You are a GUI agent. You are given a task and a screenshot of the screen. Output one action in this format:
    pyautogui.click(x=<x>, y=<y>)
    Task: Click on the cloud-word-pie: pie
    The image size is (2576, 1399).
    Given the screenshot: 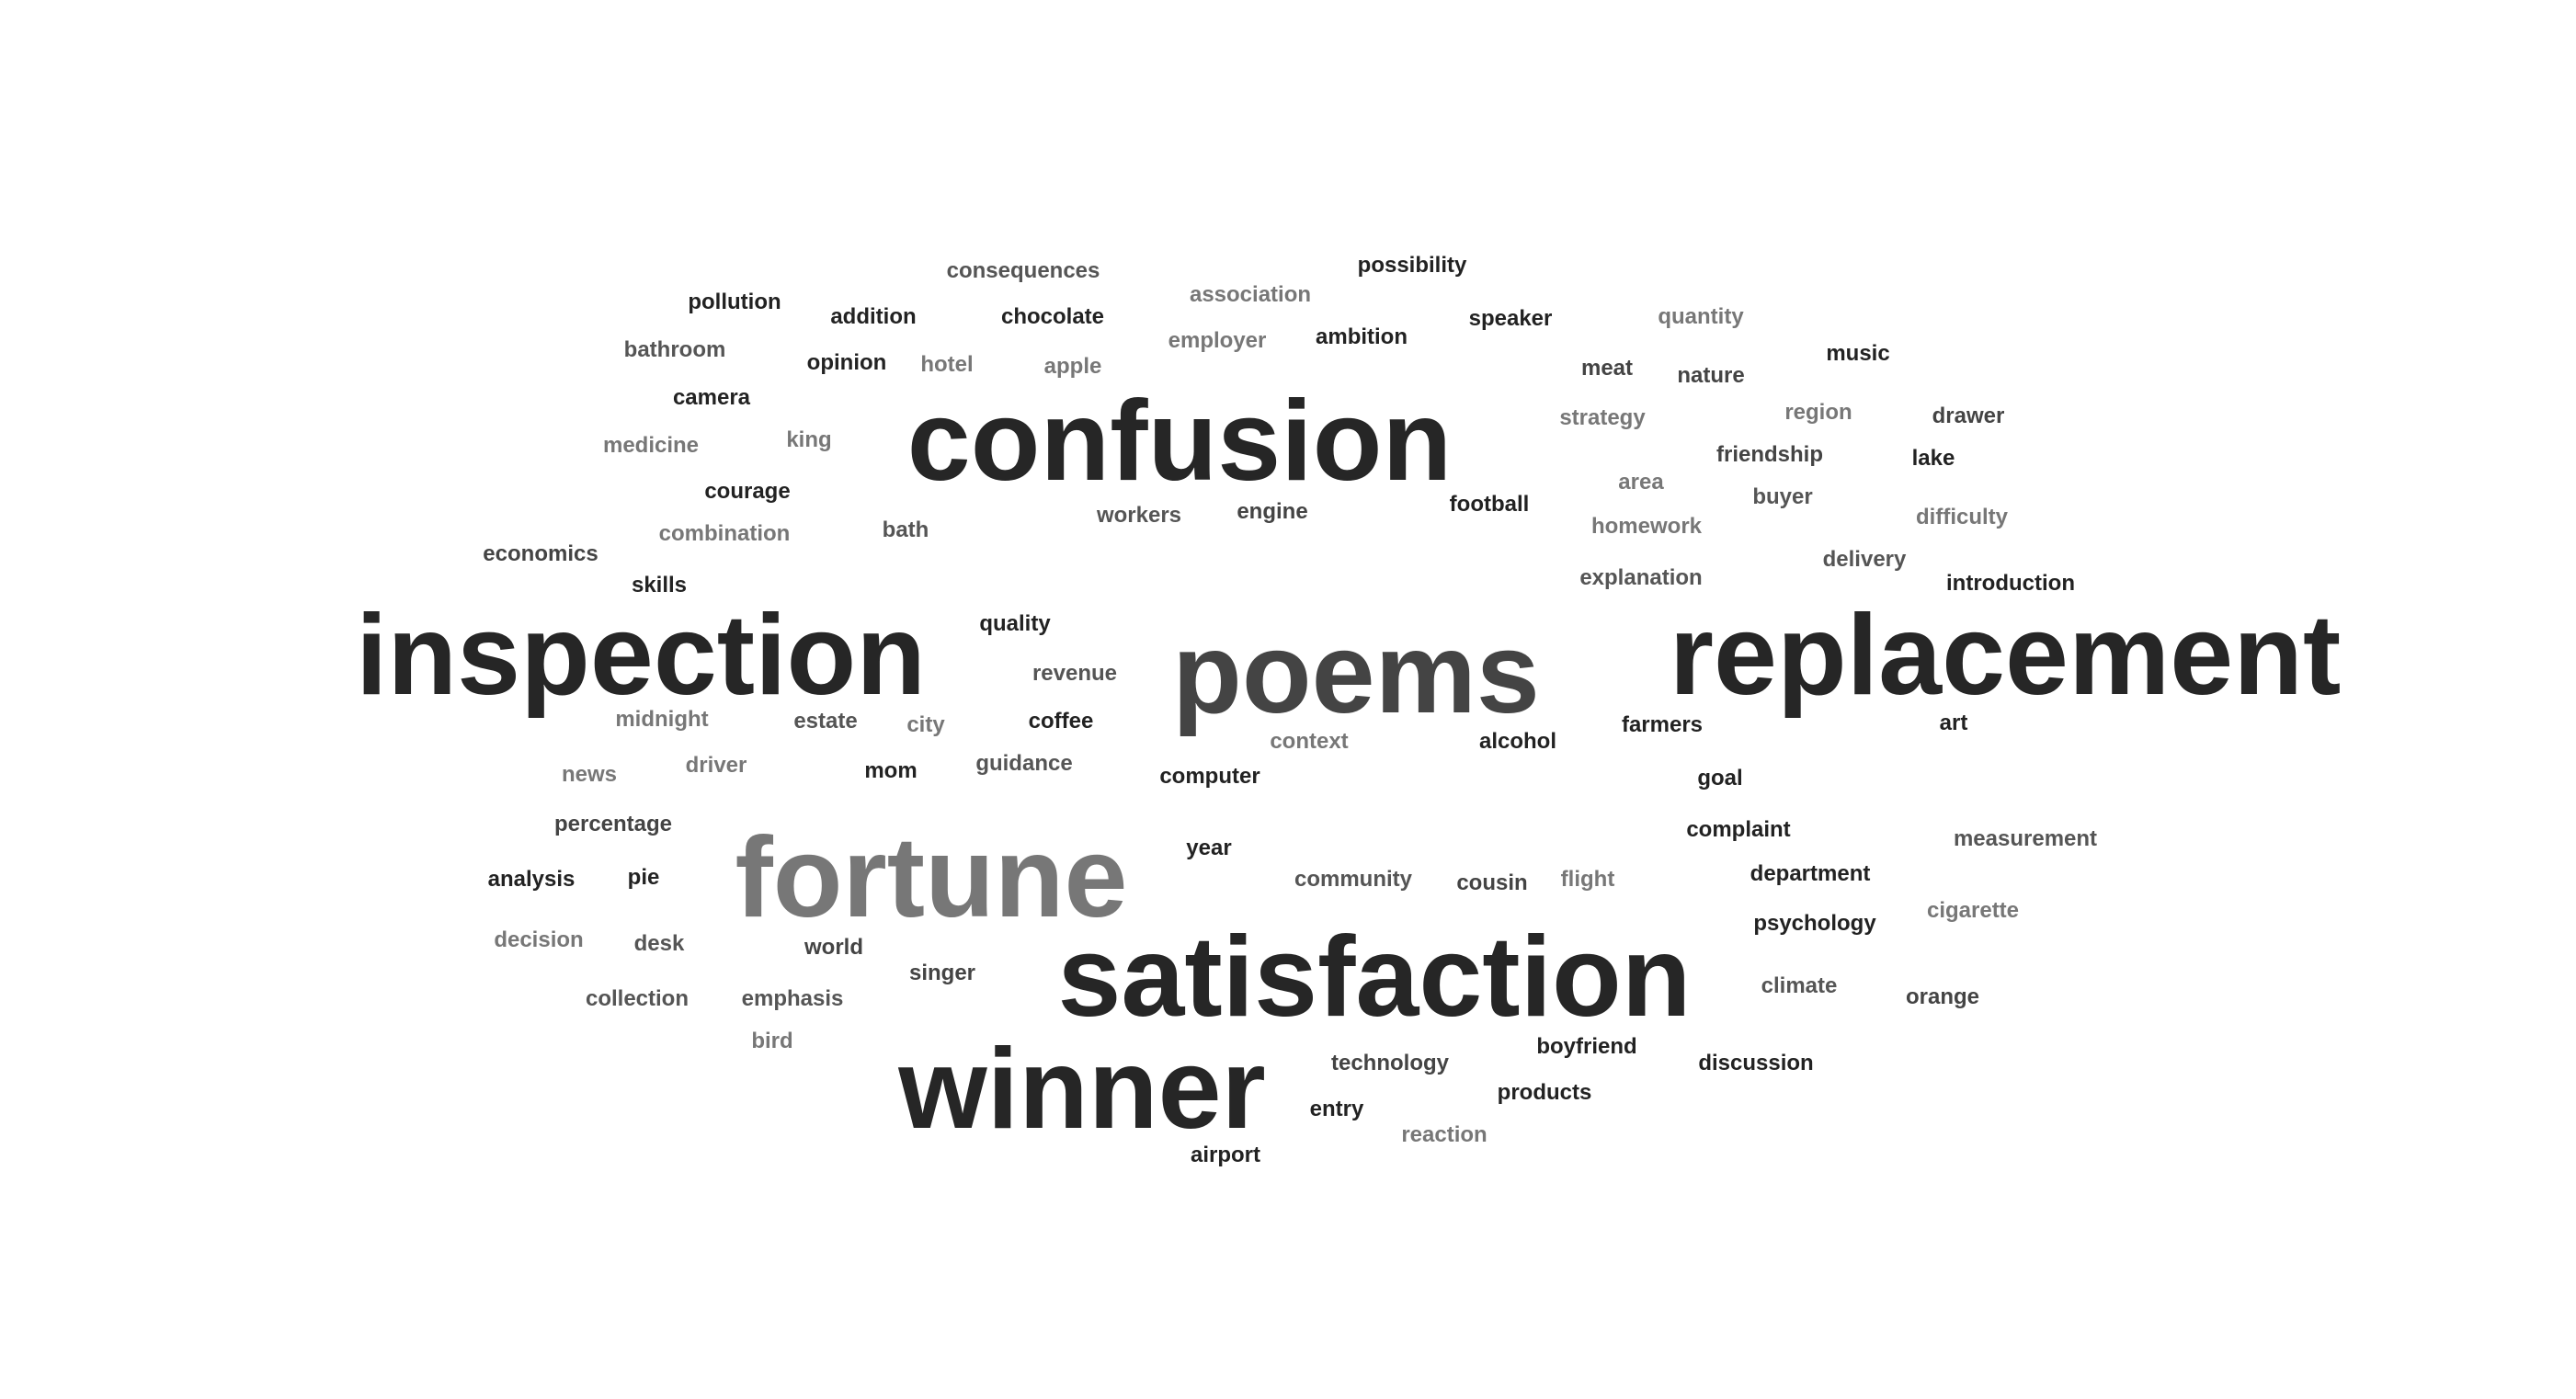 What is the action you would take?
    pyautogui.click(x=643, y=877)
    